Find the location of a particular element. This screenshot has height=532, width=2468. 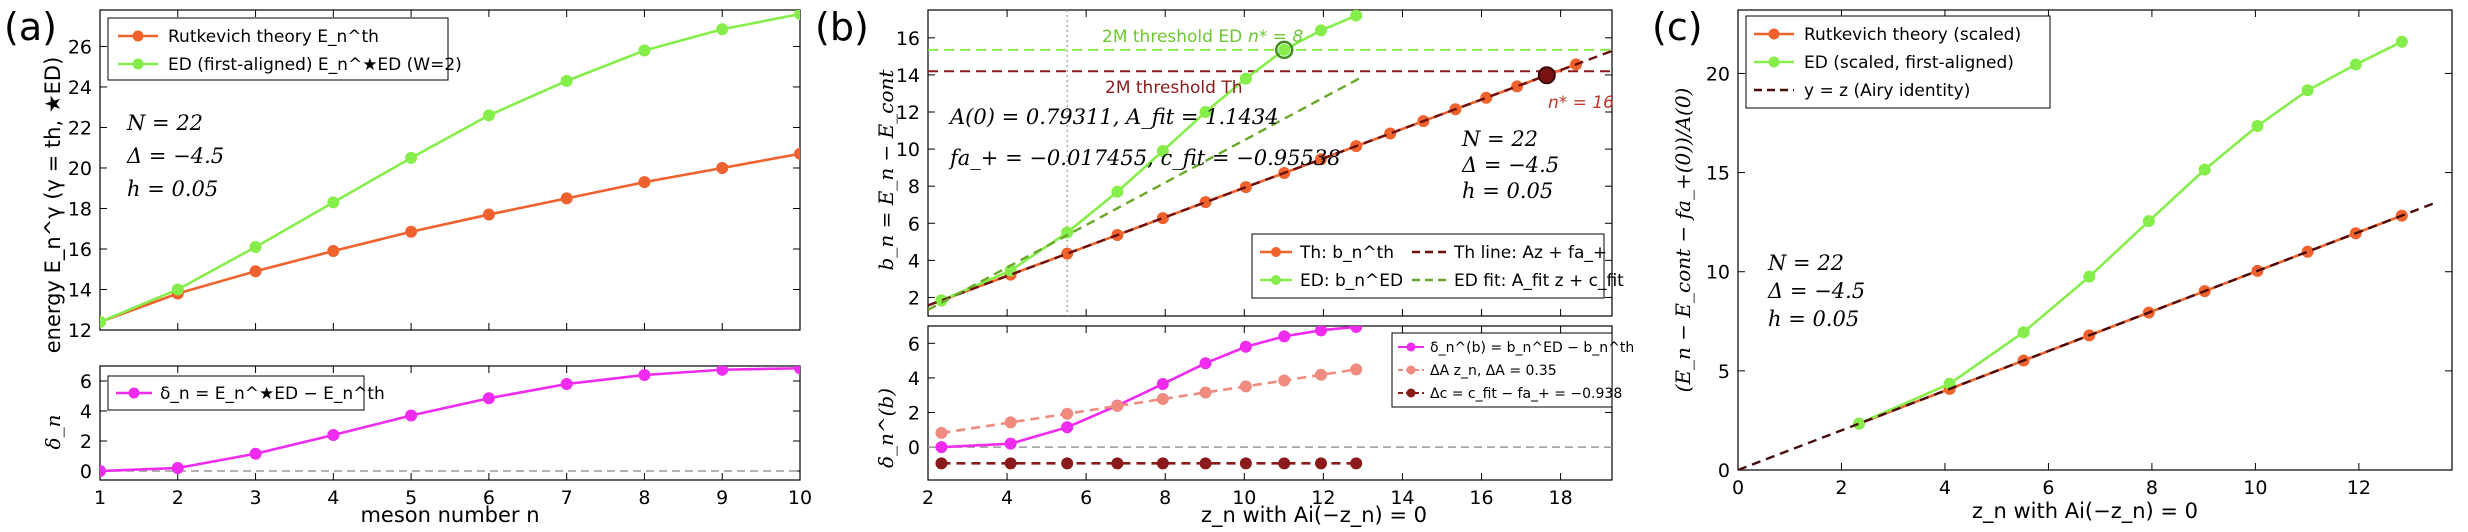

b_top-ytick-label: 16 is located at coordinates (908, 39).